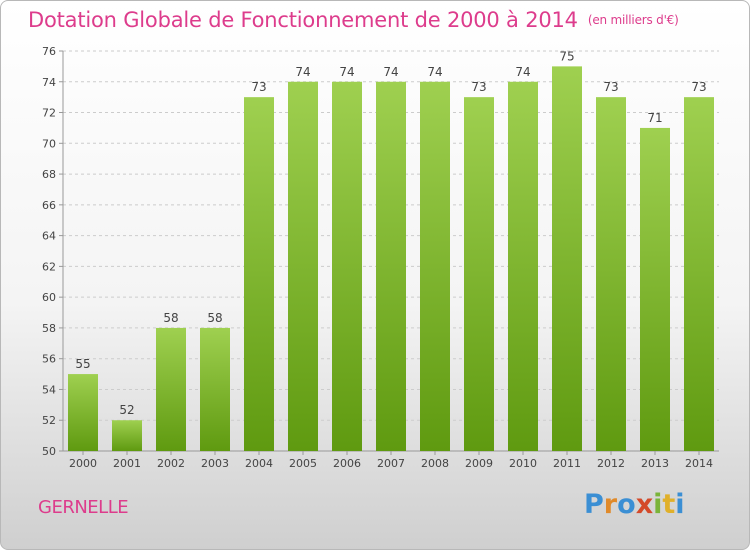 Image resolution: width=750 pixels, height=550 pixels. What do you see at coordinates (391, 463) in the screenshot?
I see `x-tick-label: 2007` at bounding box center [391, 463].